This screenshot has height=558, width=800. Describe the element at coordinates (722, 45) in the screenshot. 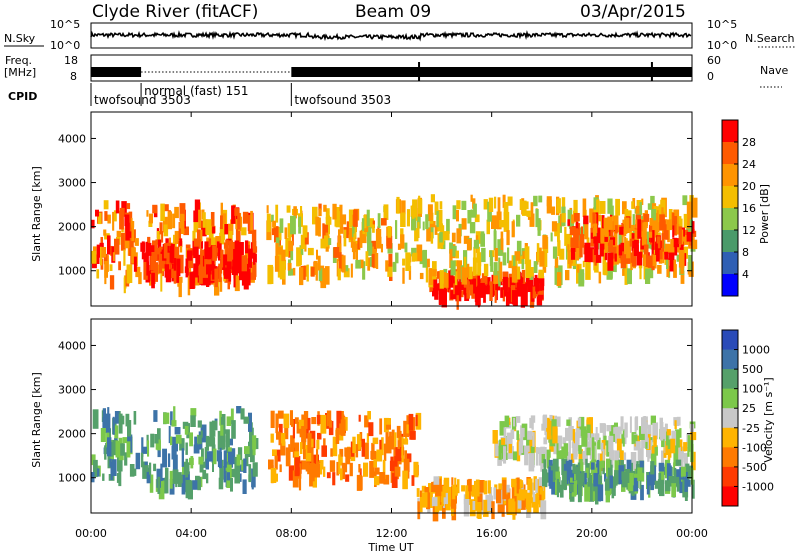

I see `nsearch-tick-low: 10^0` at that location.